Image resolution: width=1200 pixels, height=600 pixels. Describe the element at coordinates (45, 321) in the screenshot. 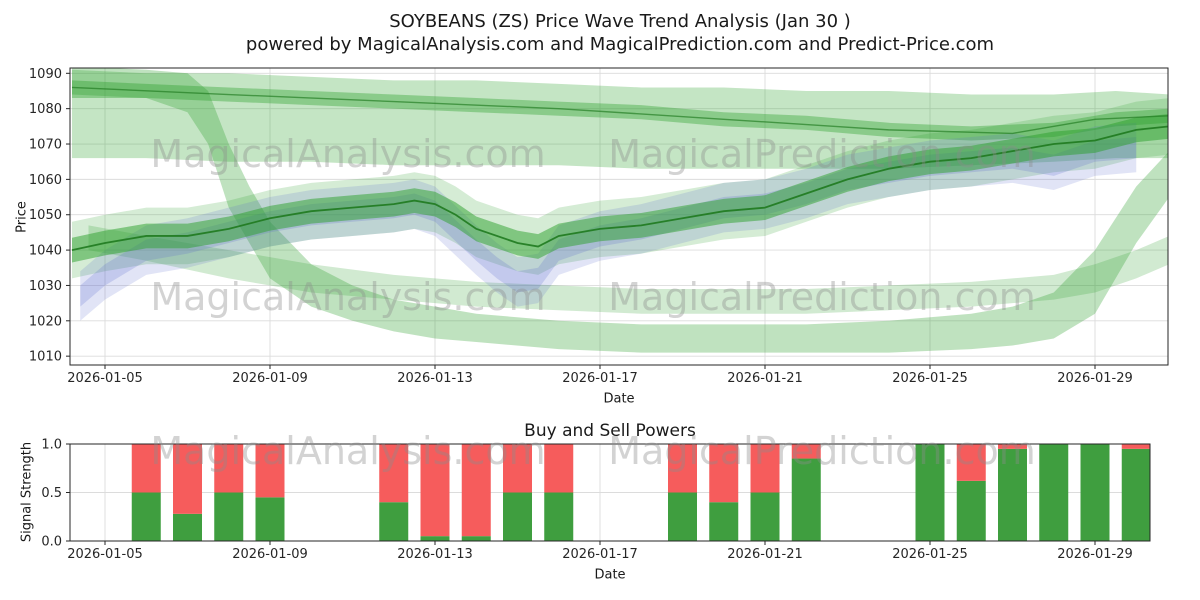

I see `svg-text: 1020` at that location.